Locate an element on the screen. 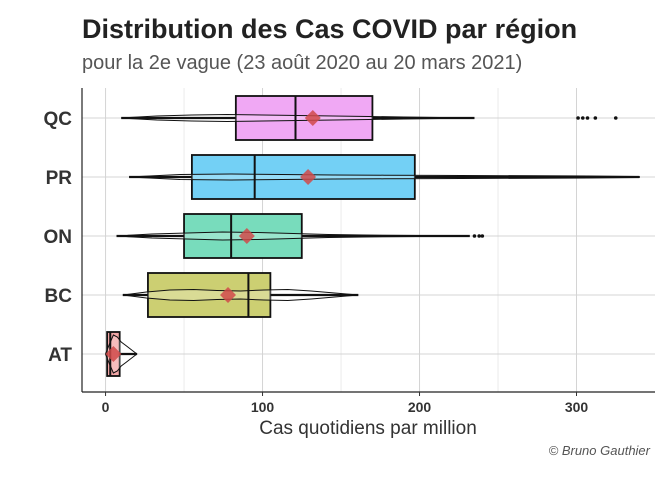  y-tick-label: ON is located at coordinates (58, 237).